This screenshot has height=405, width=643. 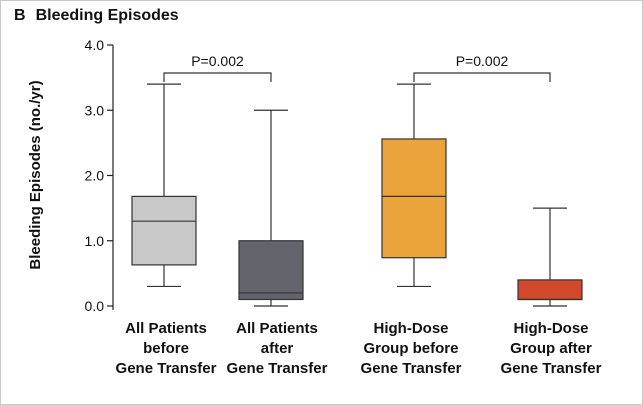 I want to click on category-label: High-Dose Group before Gene Transfer, so click(x=411, y=348).